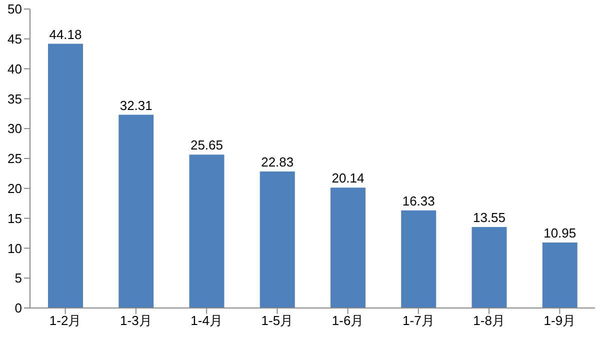  What do you see at coordinates (15, 98) in the screenshot?
I see `y-tick-label: 35` at bounding box center [15, 98].